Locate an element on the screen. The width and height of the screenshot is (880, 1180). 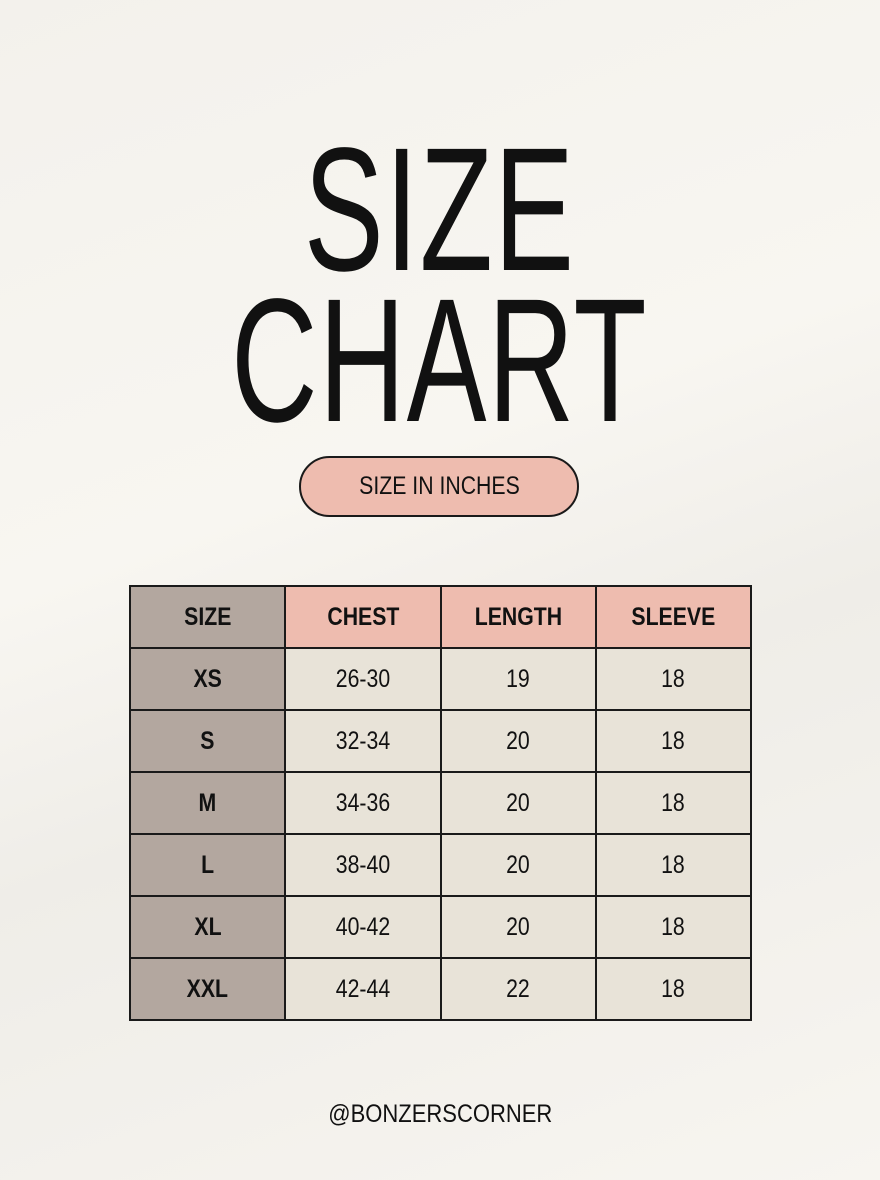
measurement-cell: 42-44 is located at coordinates (363, 989).